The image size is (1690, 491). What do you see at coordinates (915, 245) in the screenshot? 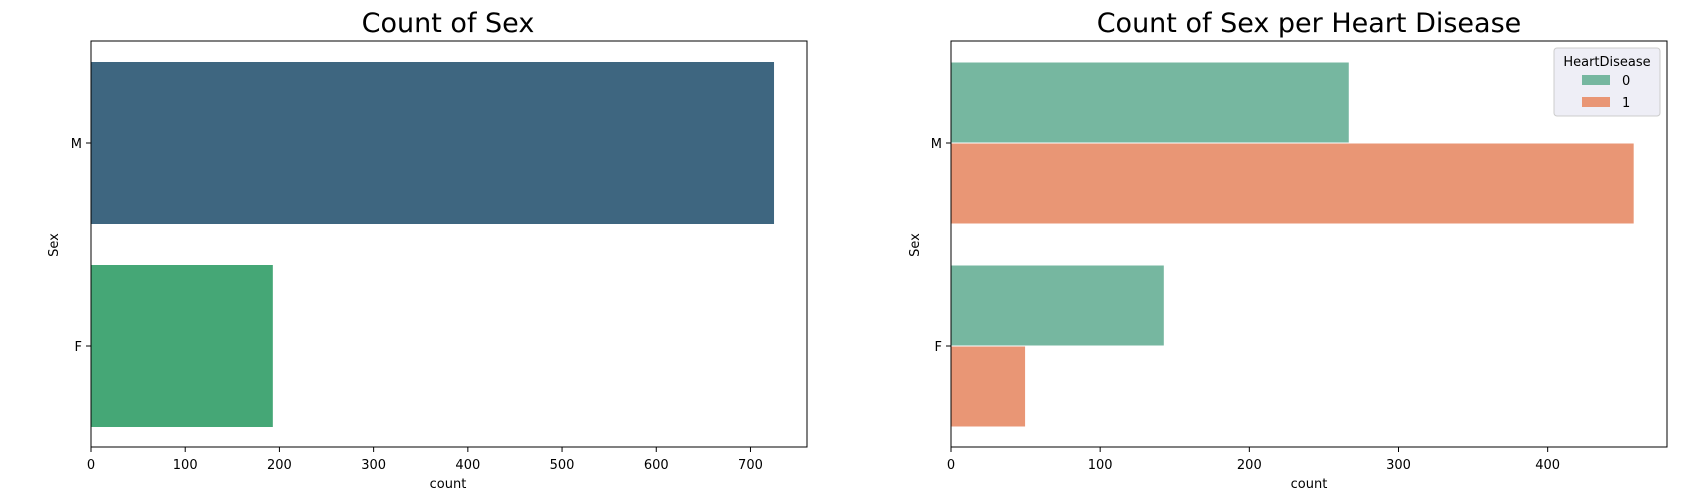
I see `chart-2-y-axis-label: Sex` at bounding box center [915, 245].